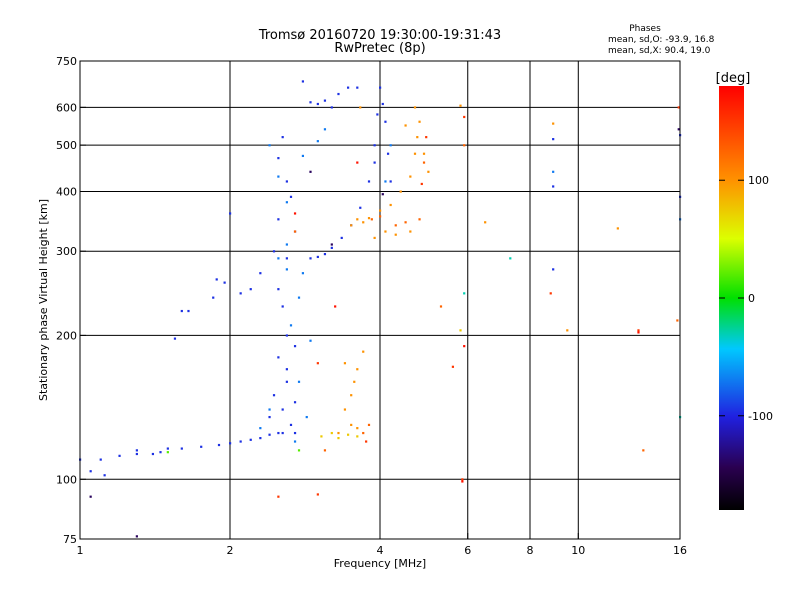 The height and width of the screenshot is (600, 800). Describe the element at coordinates (659, 51) in the screenshot. I see `stats-line-x: mean, sd,X: 90.4, 19.0` at that location.